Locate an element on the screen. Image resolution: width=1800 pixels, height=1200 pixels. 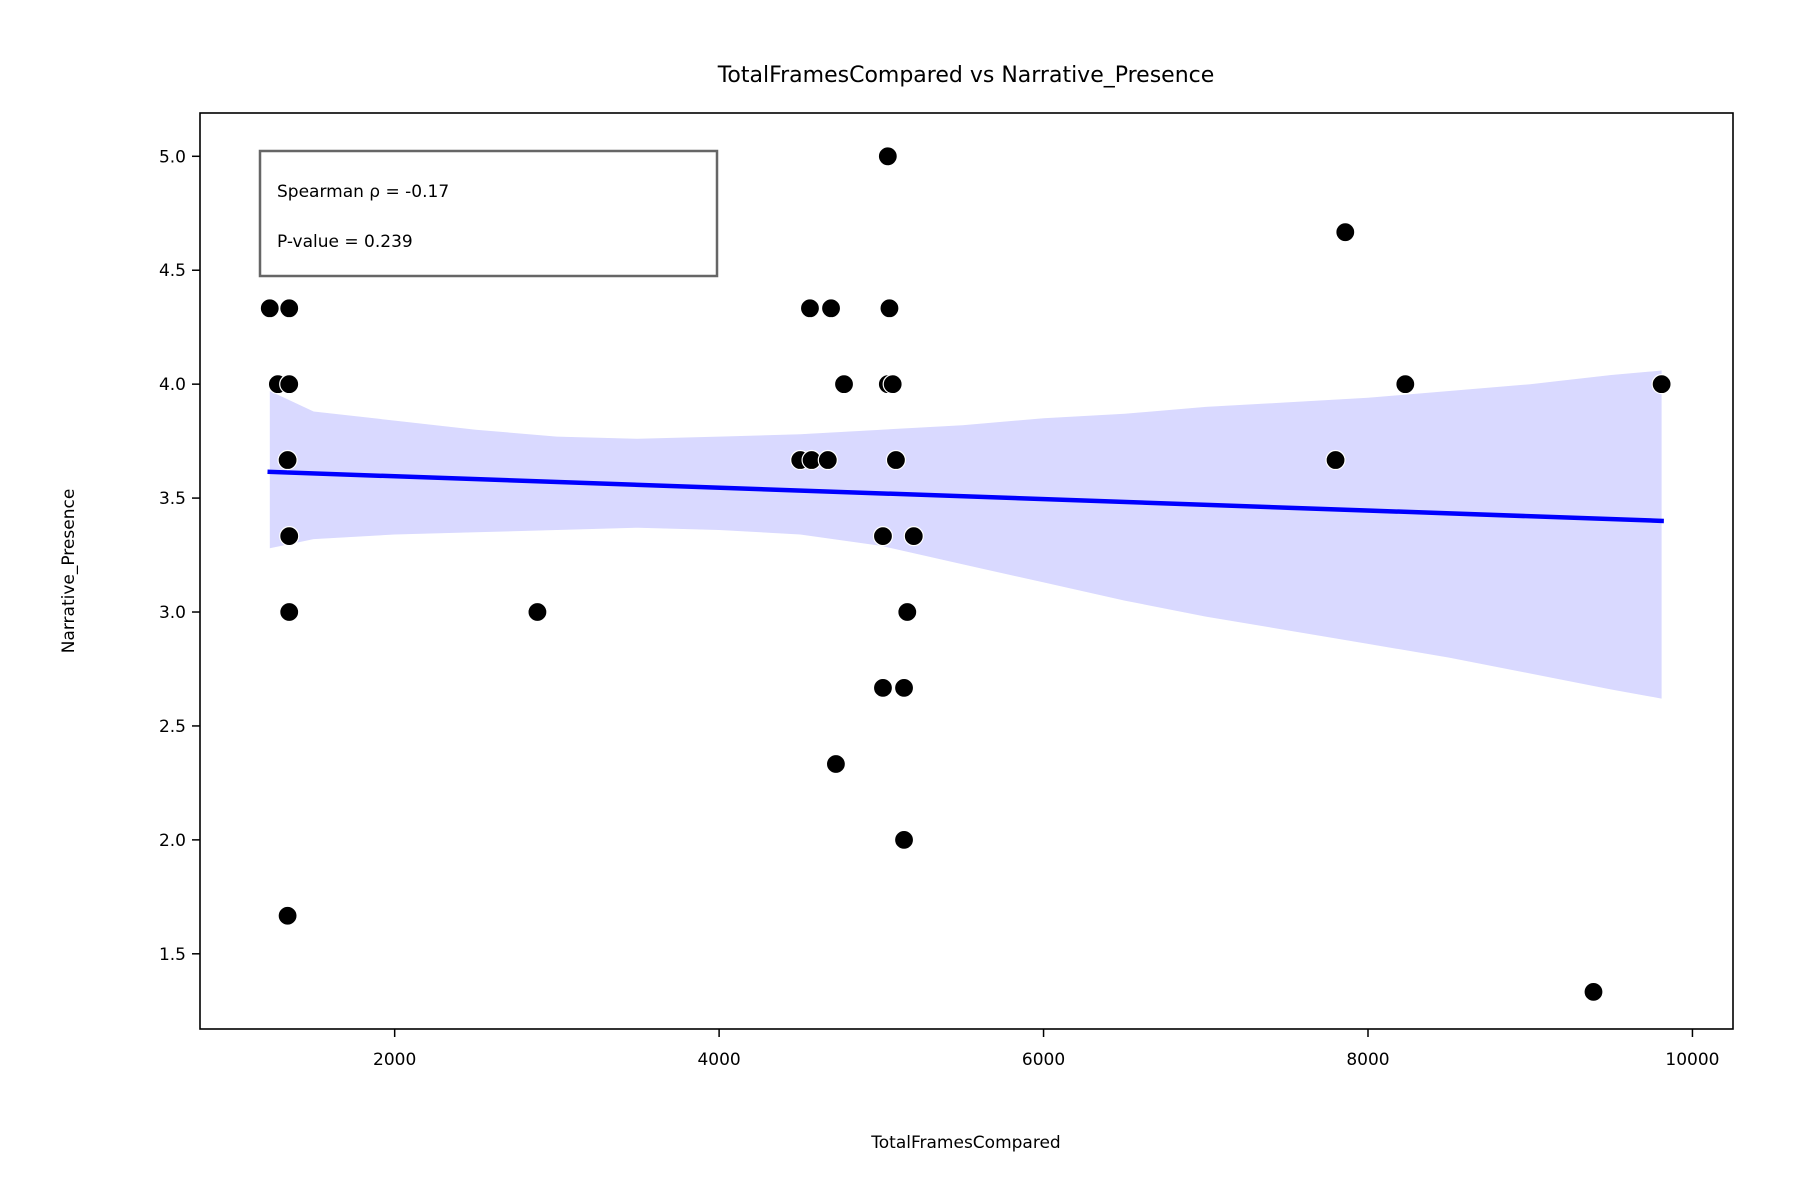
y-axis-label: Narrative_Presence is located at coordinates (69, 571).